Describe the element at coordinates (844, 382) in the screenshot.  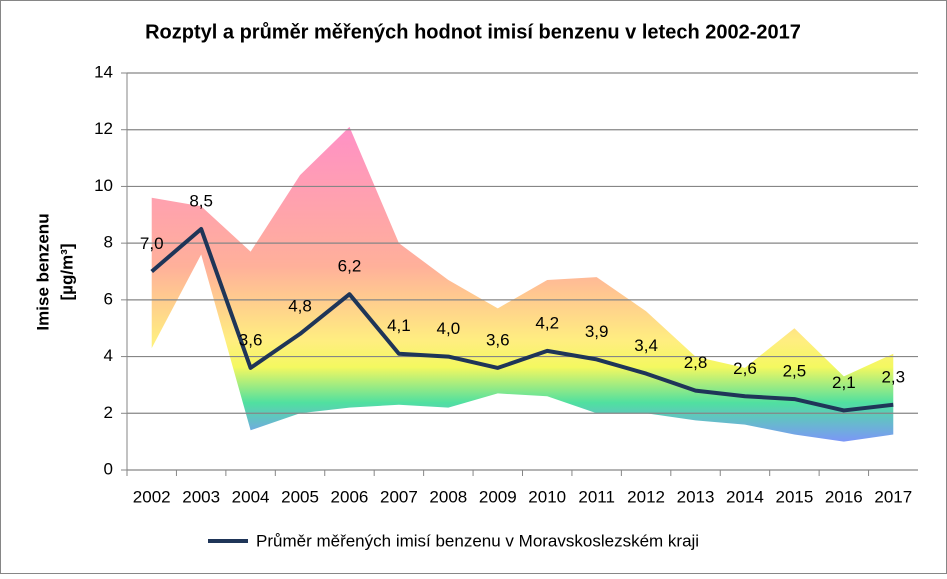
I see `data-label: 2,1` at that location.